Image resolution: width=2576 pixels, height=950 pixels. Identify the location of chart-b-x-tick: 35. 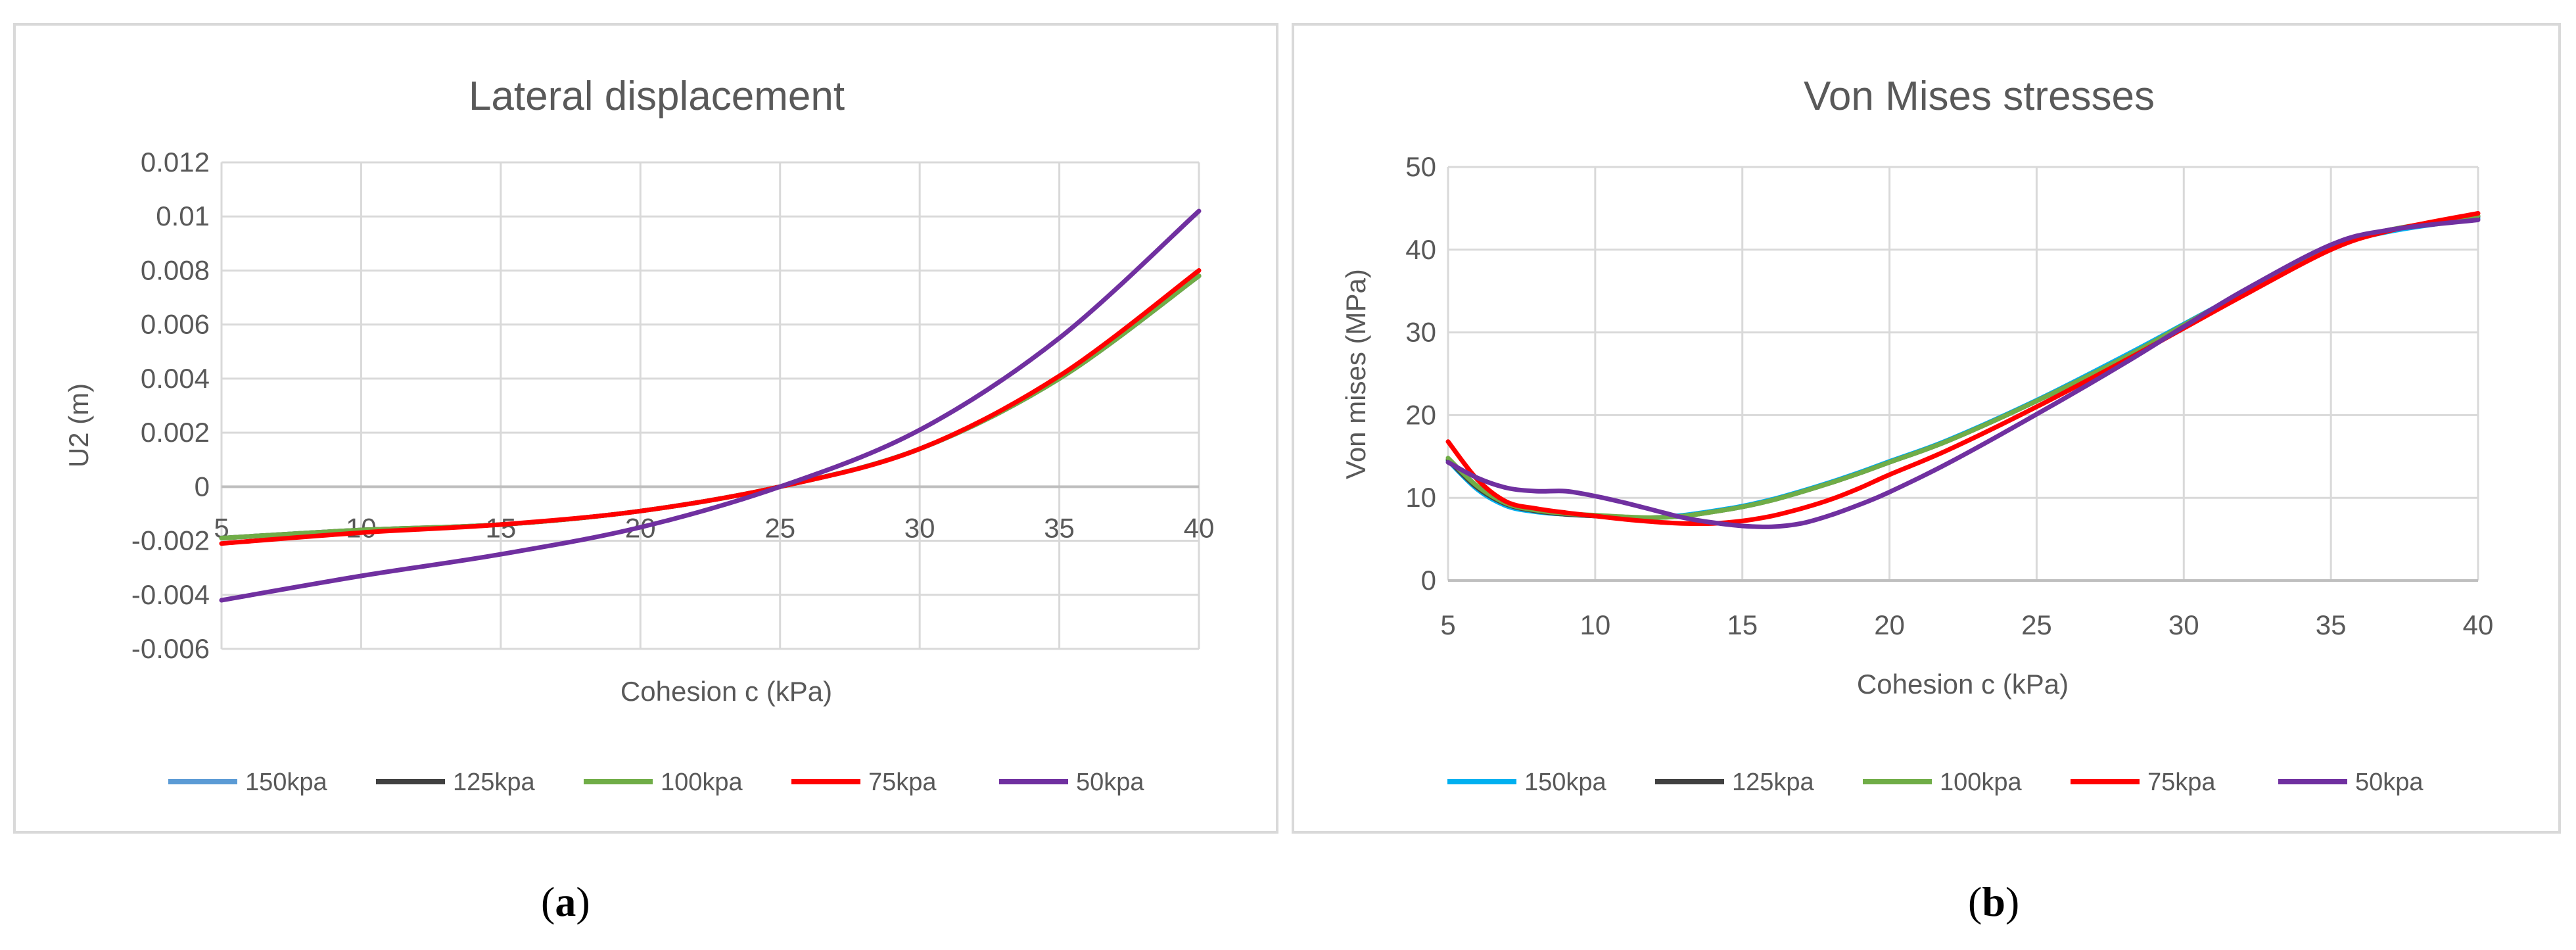
(2331, 624).